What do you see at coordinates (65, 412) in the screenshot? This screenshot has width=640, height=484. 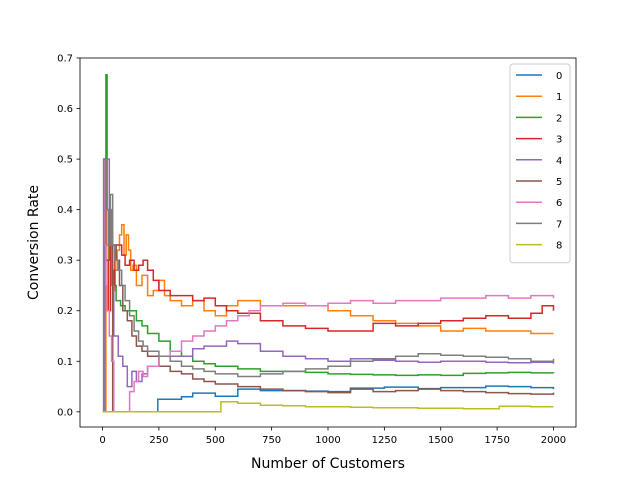 I see `y-tick-label: 0.0` at bounding box center [65, 412].